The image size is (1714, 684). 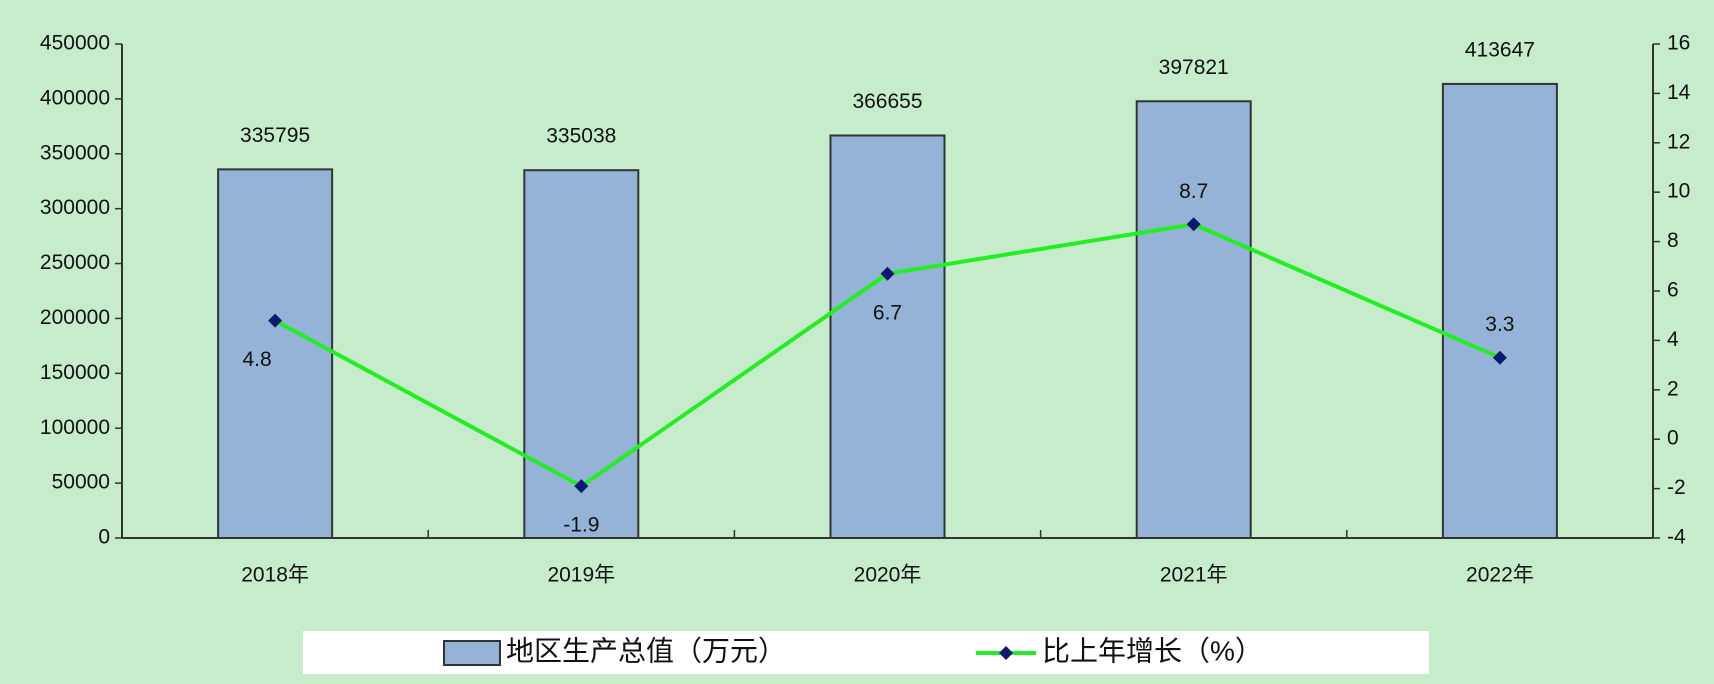 I want to click on x-tick-label: 2021年, so click(x=1194, y=575).